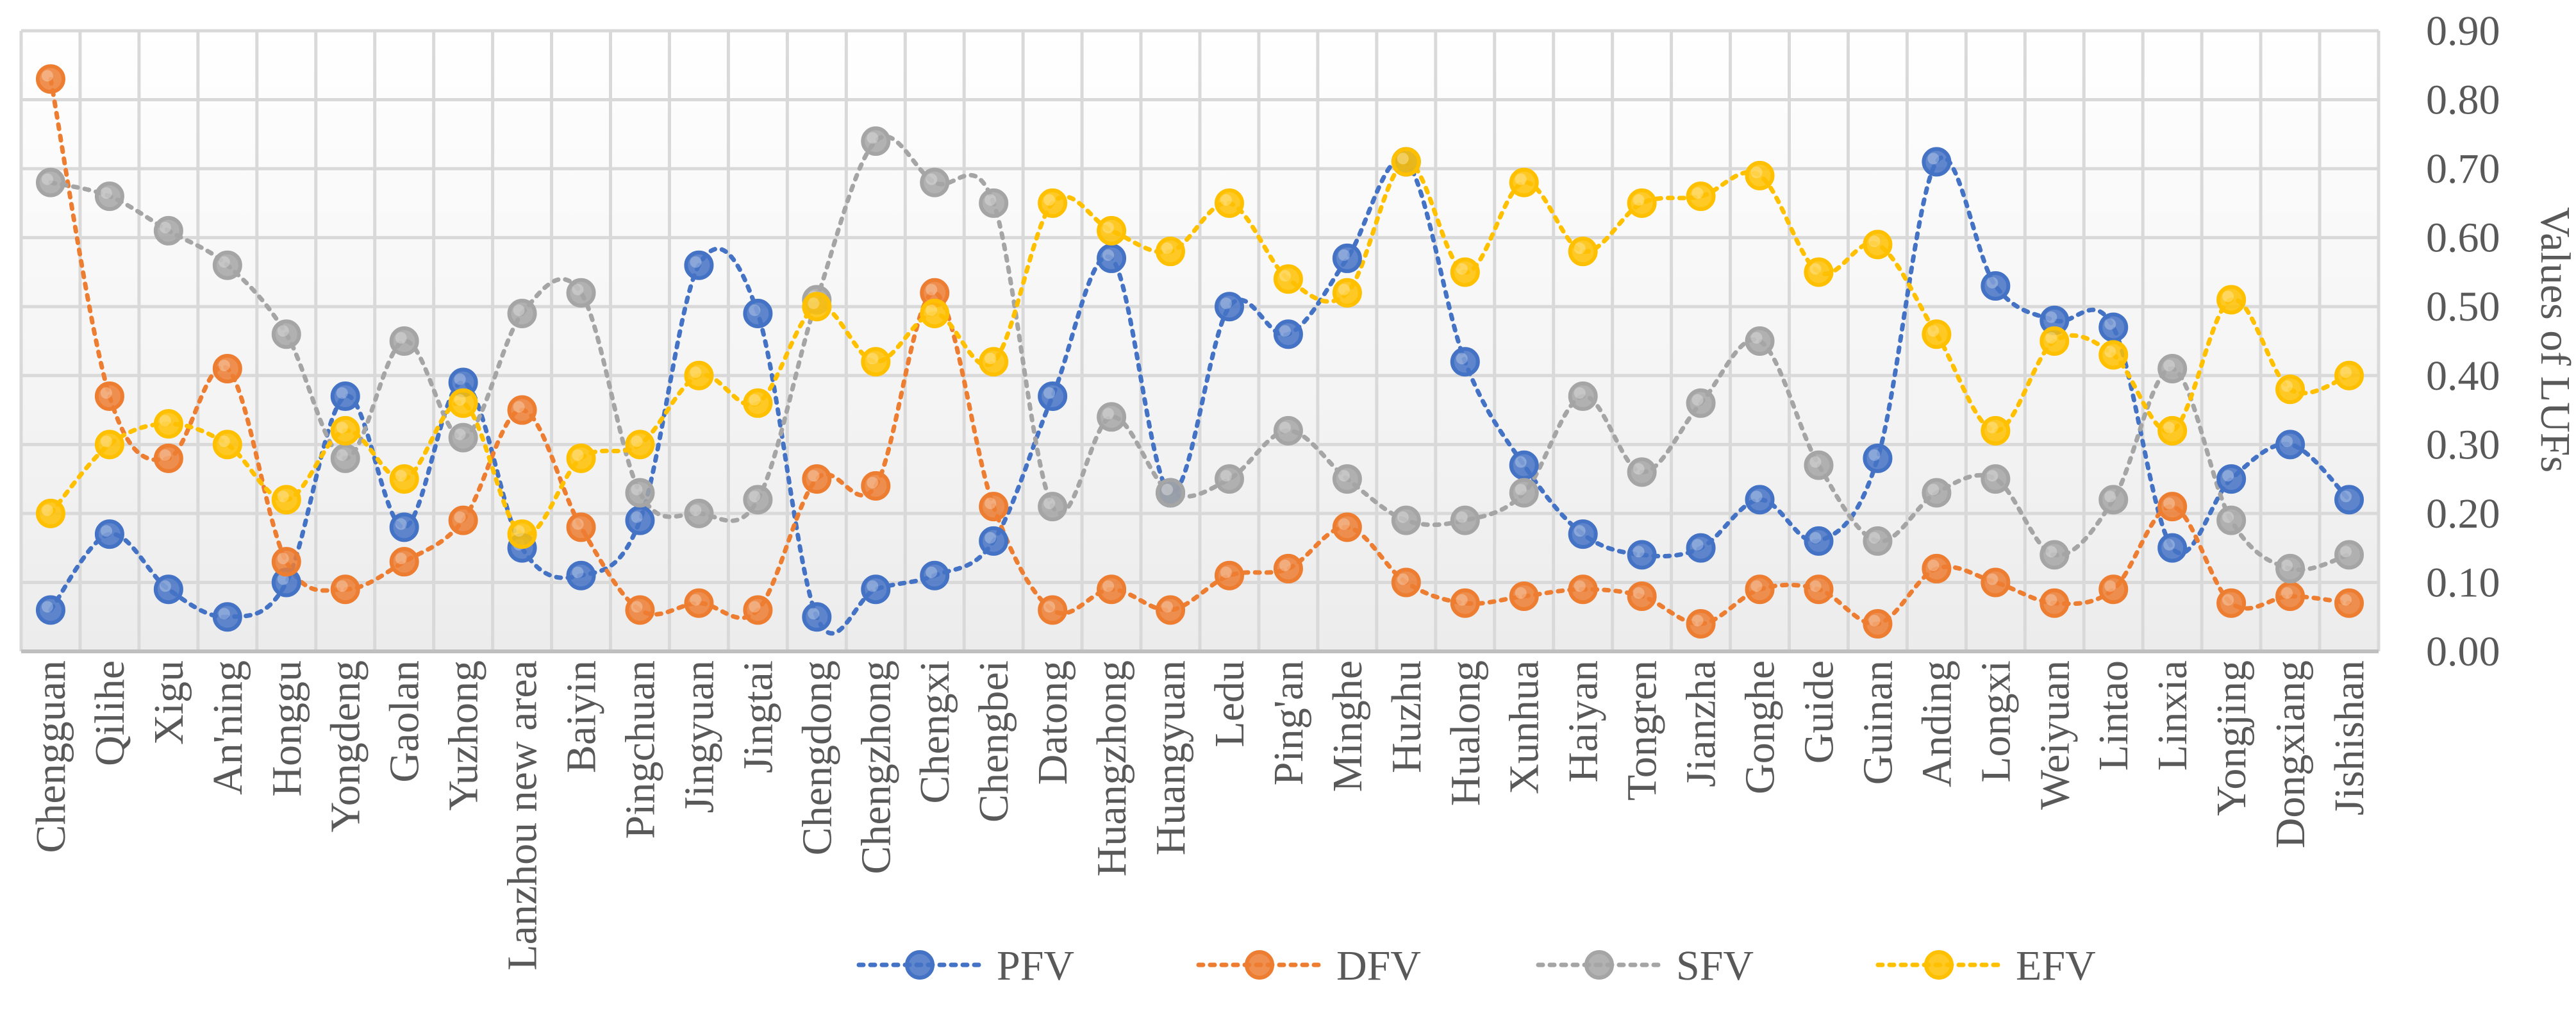 This screenshot has height=1029, width=2576. I want to click on x-tick-label: Weiyuan, so click(2054, 735).